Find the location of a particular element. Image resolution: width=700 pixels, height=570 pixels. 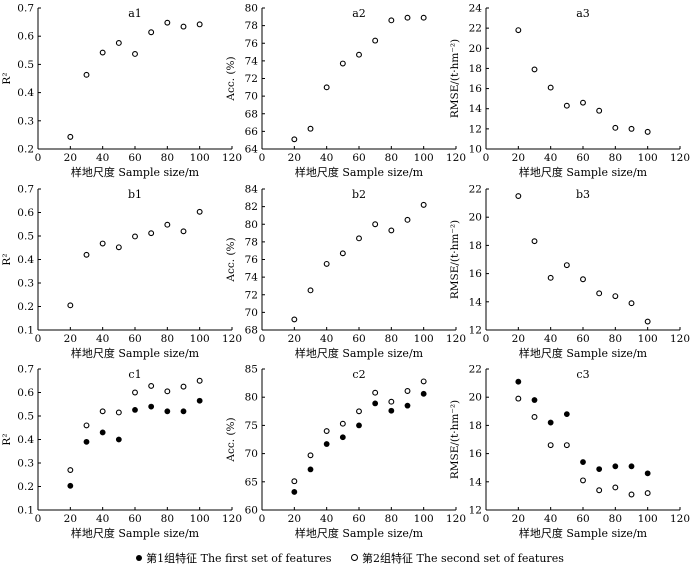

a1-x-label: 样地尺度 Sample size/m is located at coordinates (135, 172).